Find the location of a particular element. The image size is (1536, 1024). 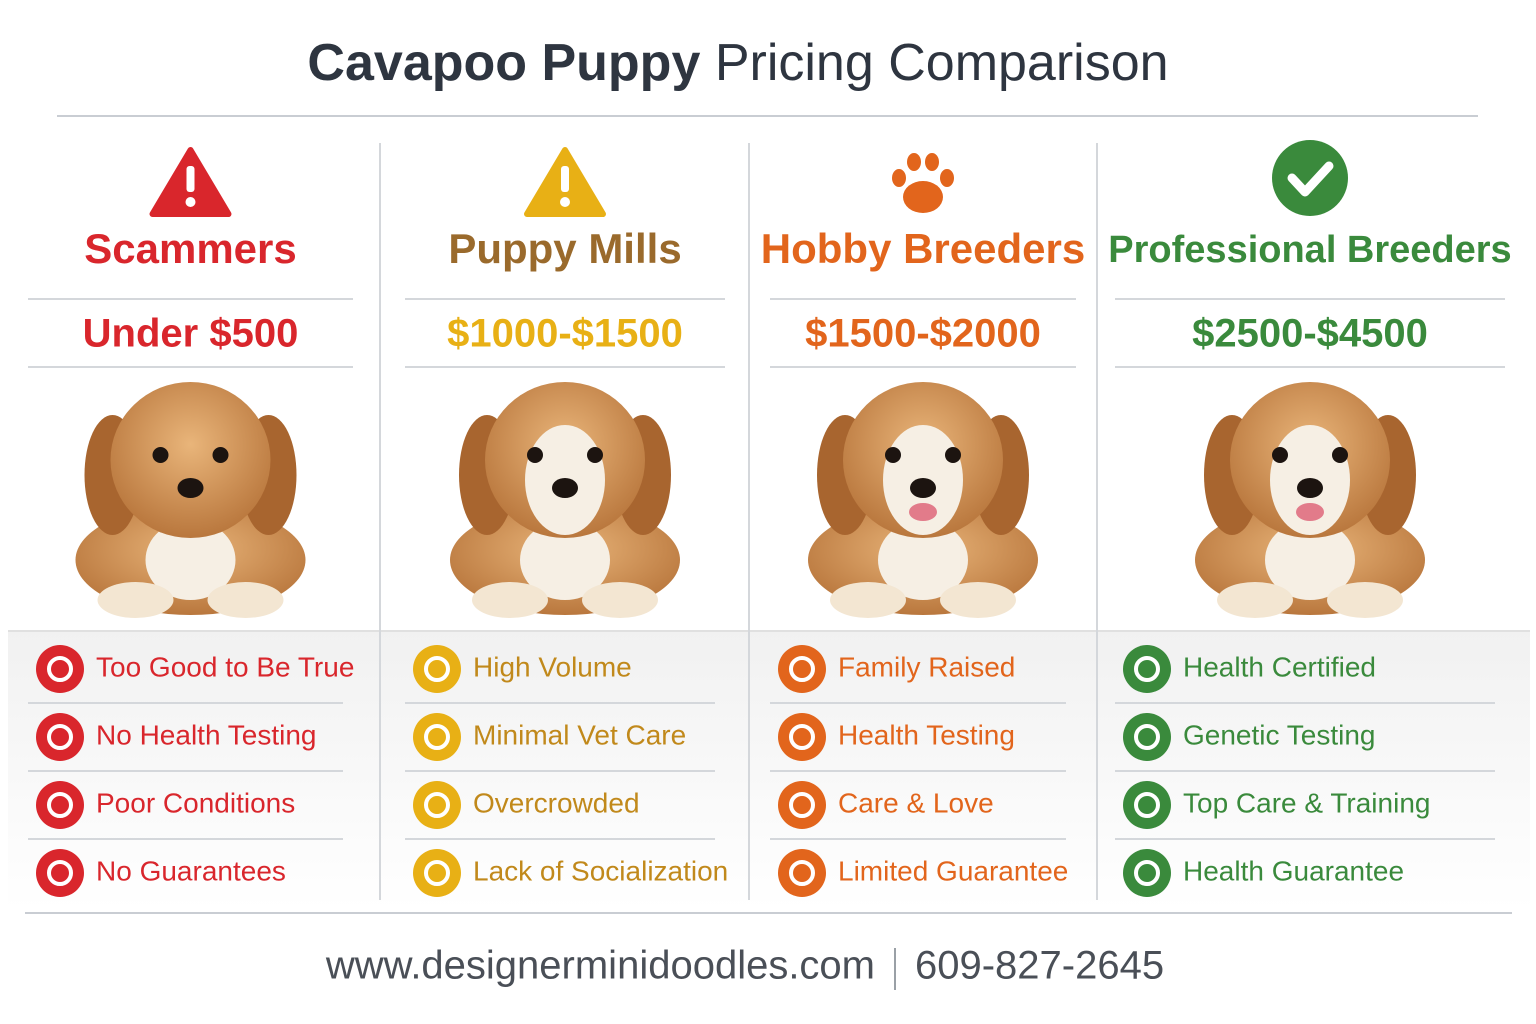

title: Cavapoo Puppy Pricing Comparison is located at coordinates (737, 63).